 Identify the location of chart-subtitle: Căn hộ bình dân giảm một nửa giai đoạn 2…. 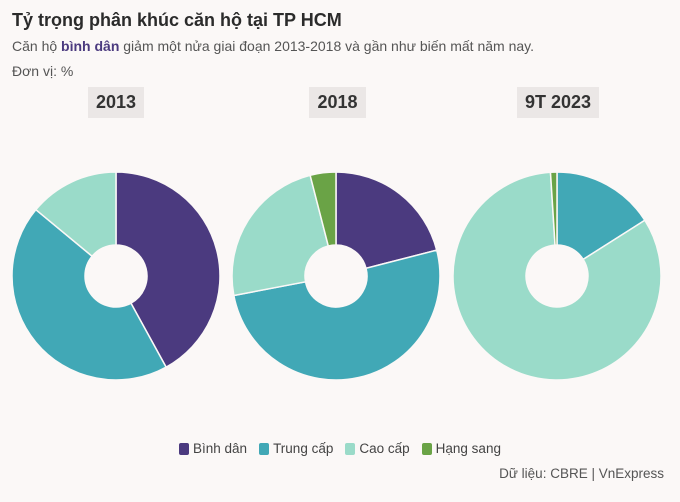
(273, 46).